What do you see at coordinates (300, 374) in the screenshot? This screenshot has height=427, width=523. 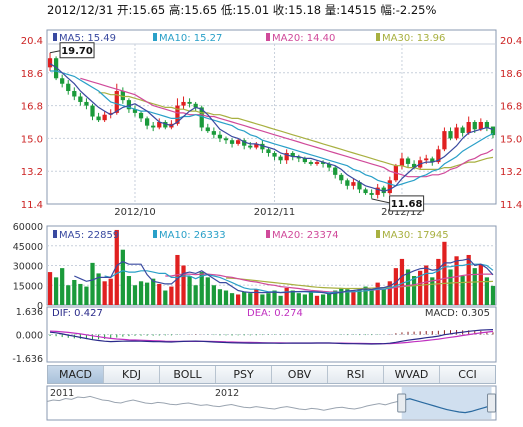 I see `tab-obv: OBV` at bounding box center [300, 374].